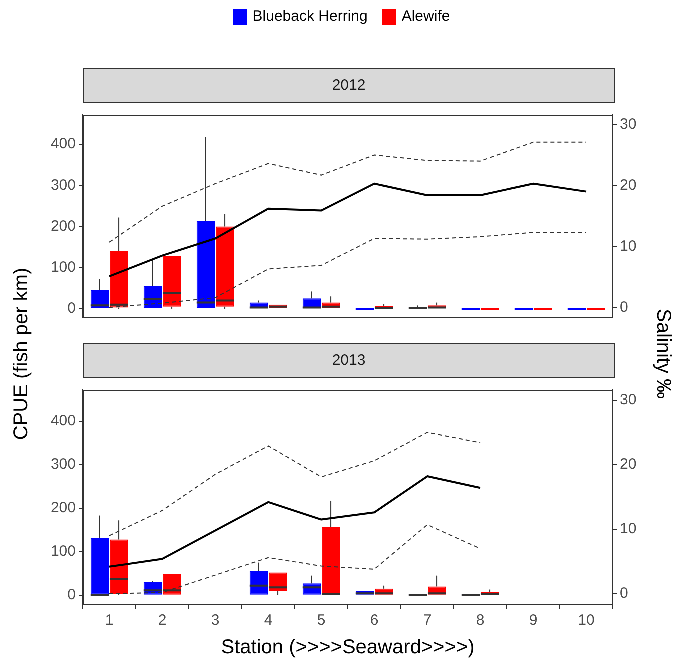  Describe the element at coordinates (349, 360) in the screenshot. I see `chart-title: 2013` at that location.